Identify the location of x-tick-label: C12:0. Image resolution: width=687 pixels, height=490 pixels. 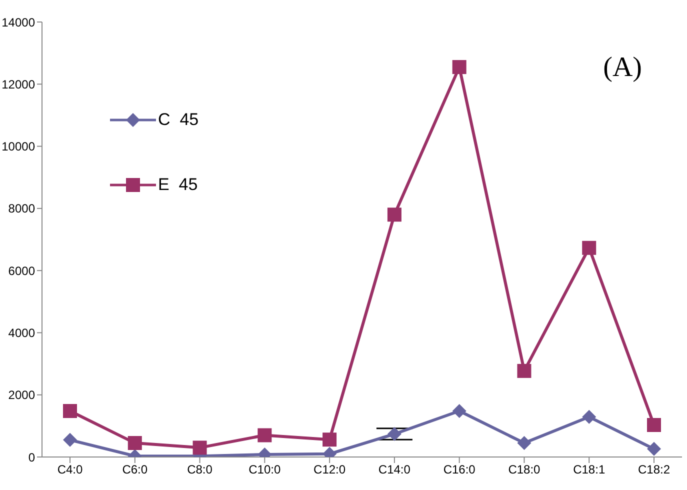
(330, 469).